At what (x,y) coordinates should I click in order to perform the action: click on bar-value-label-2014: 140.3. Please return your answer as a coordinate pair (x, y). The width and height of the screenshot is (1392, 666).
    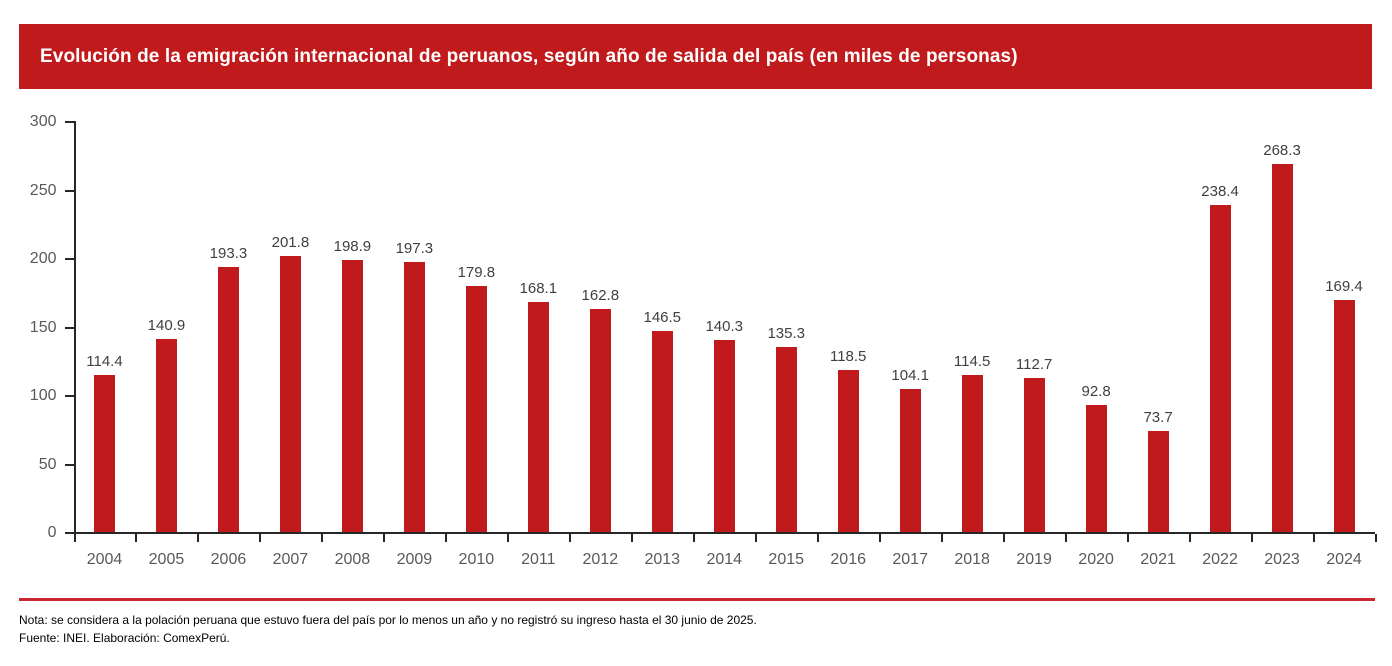
    Looking at the image, I should click on (724, 326).